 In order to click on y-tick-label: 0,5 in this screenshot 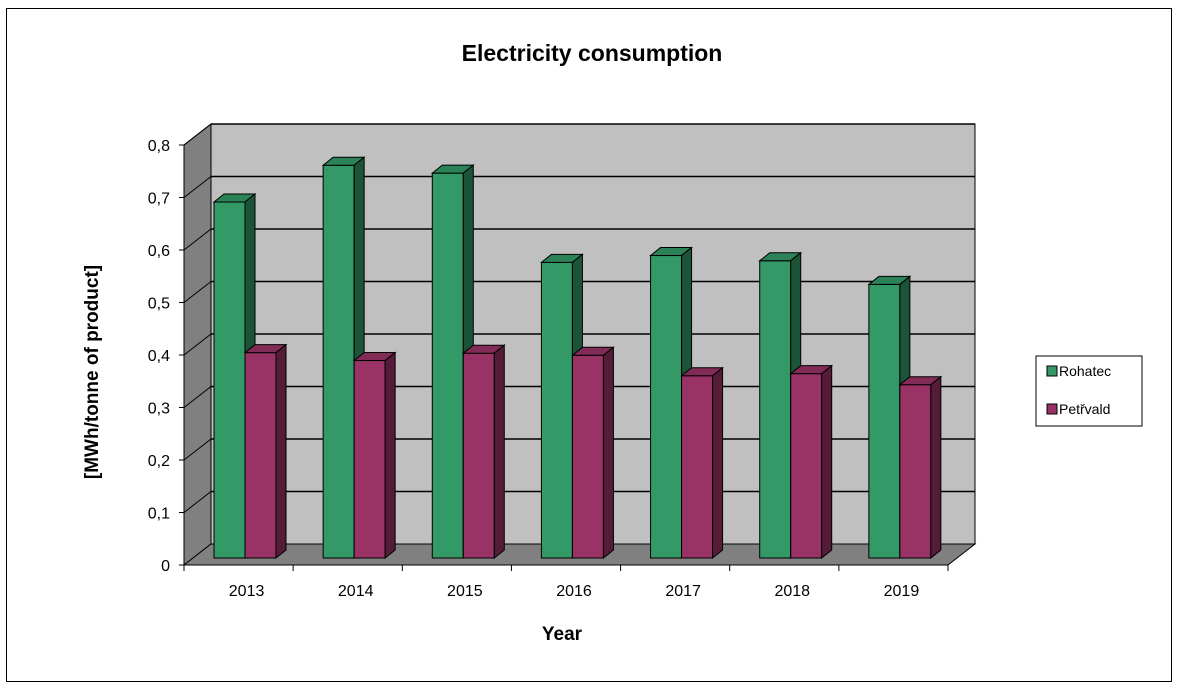, I will do `click(159, 304)`.